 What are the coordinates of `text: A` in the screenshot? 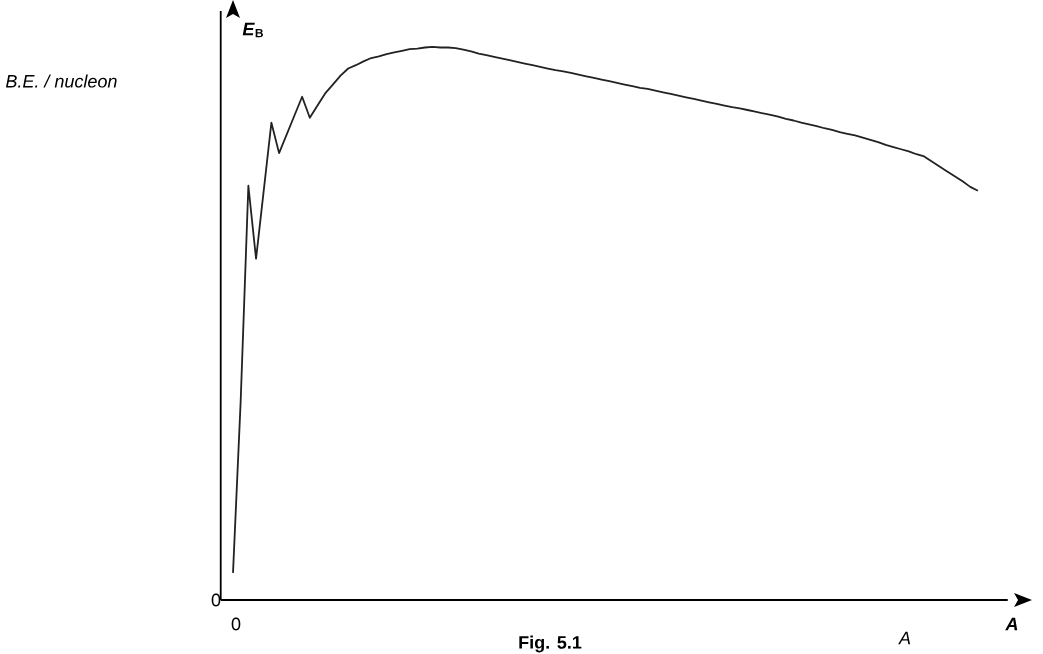 It's located at (904, 638).